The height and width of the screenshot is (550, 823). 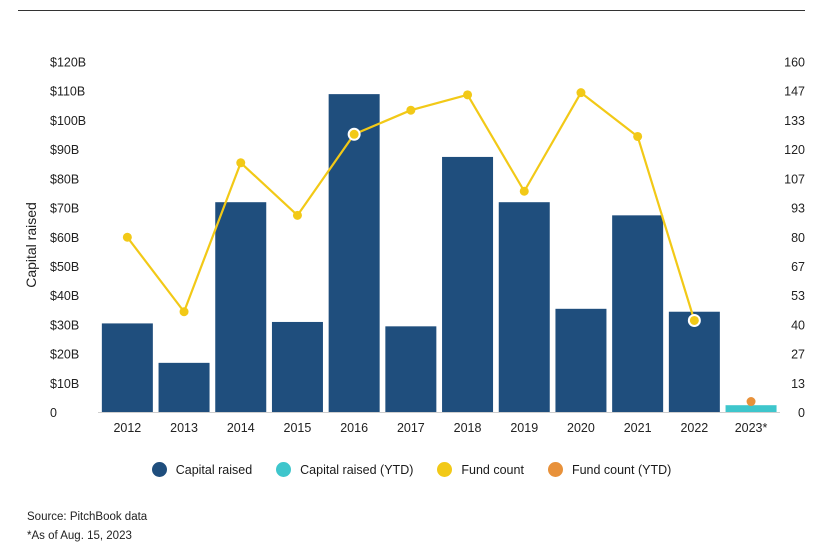 What do you see at coordinates (64, 355) in the screenshot?
I see `y-tick-label: $20B` at bounding box center [64, 355].